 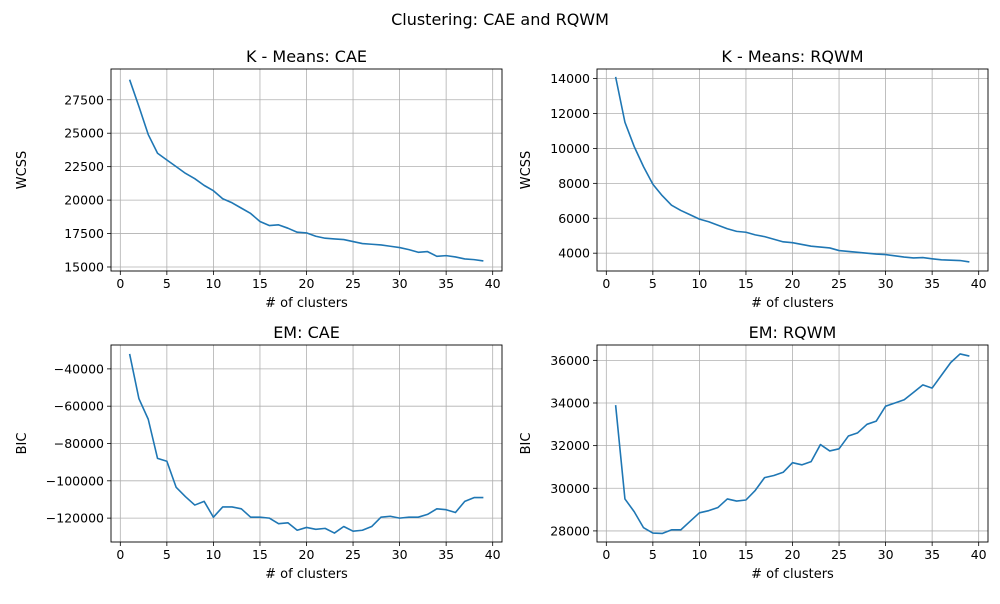 What do you see at coordinates (79, 368) in the screenshot?
I see `chart-3-y-tick-label: −40000` at bounding box center [79, 368].